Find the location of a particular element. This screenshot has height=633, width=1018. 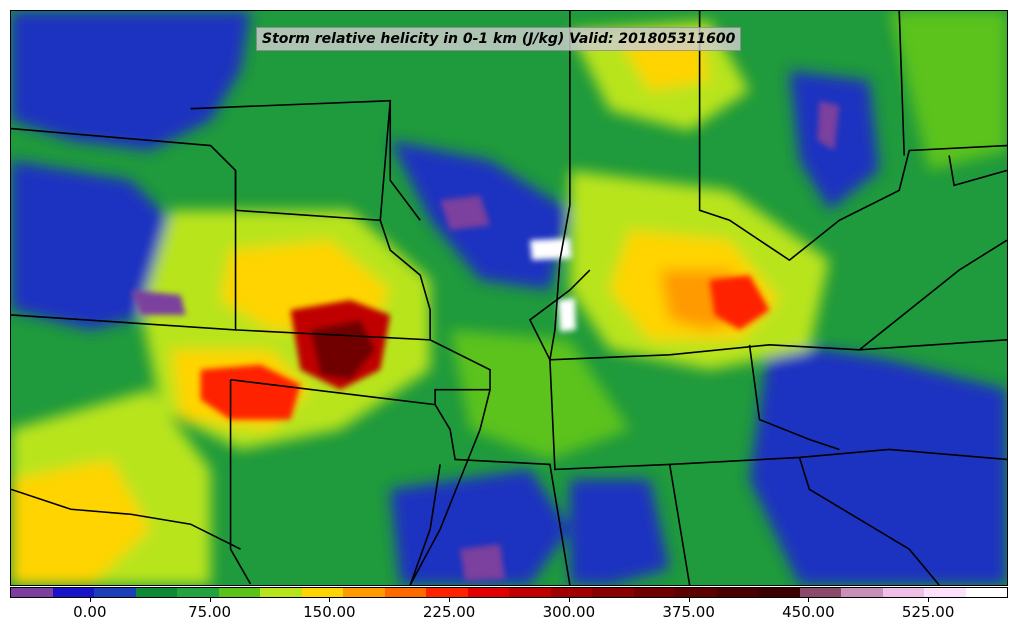

colorbar-tick-label: 75.00 is located at coordinates (210, 612).